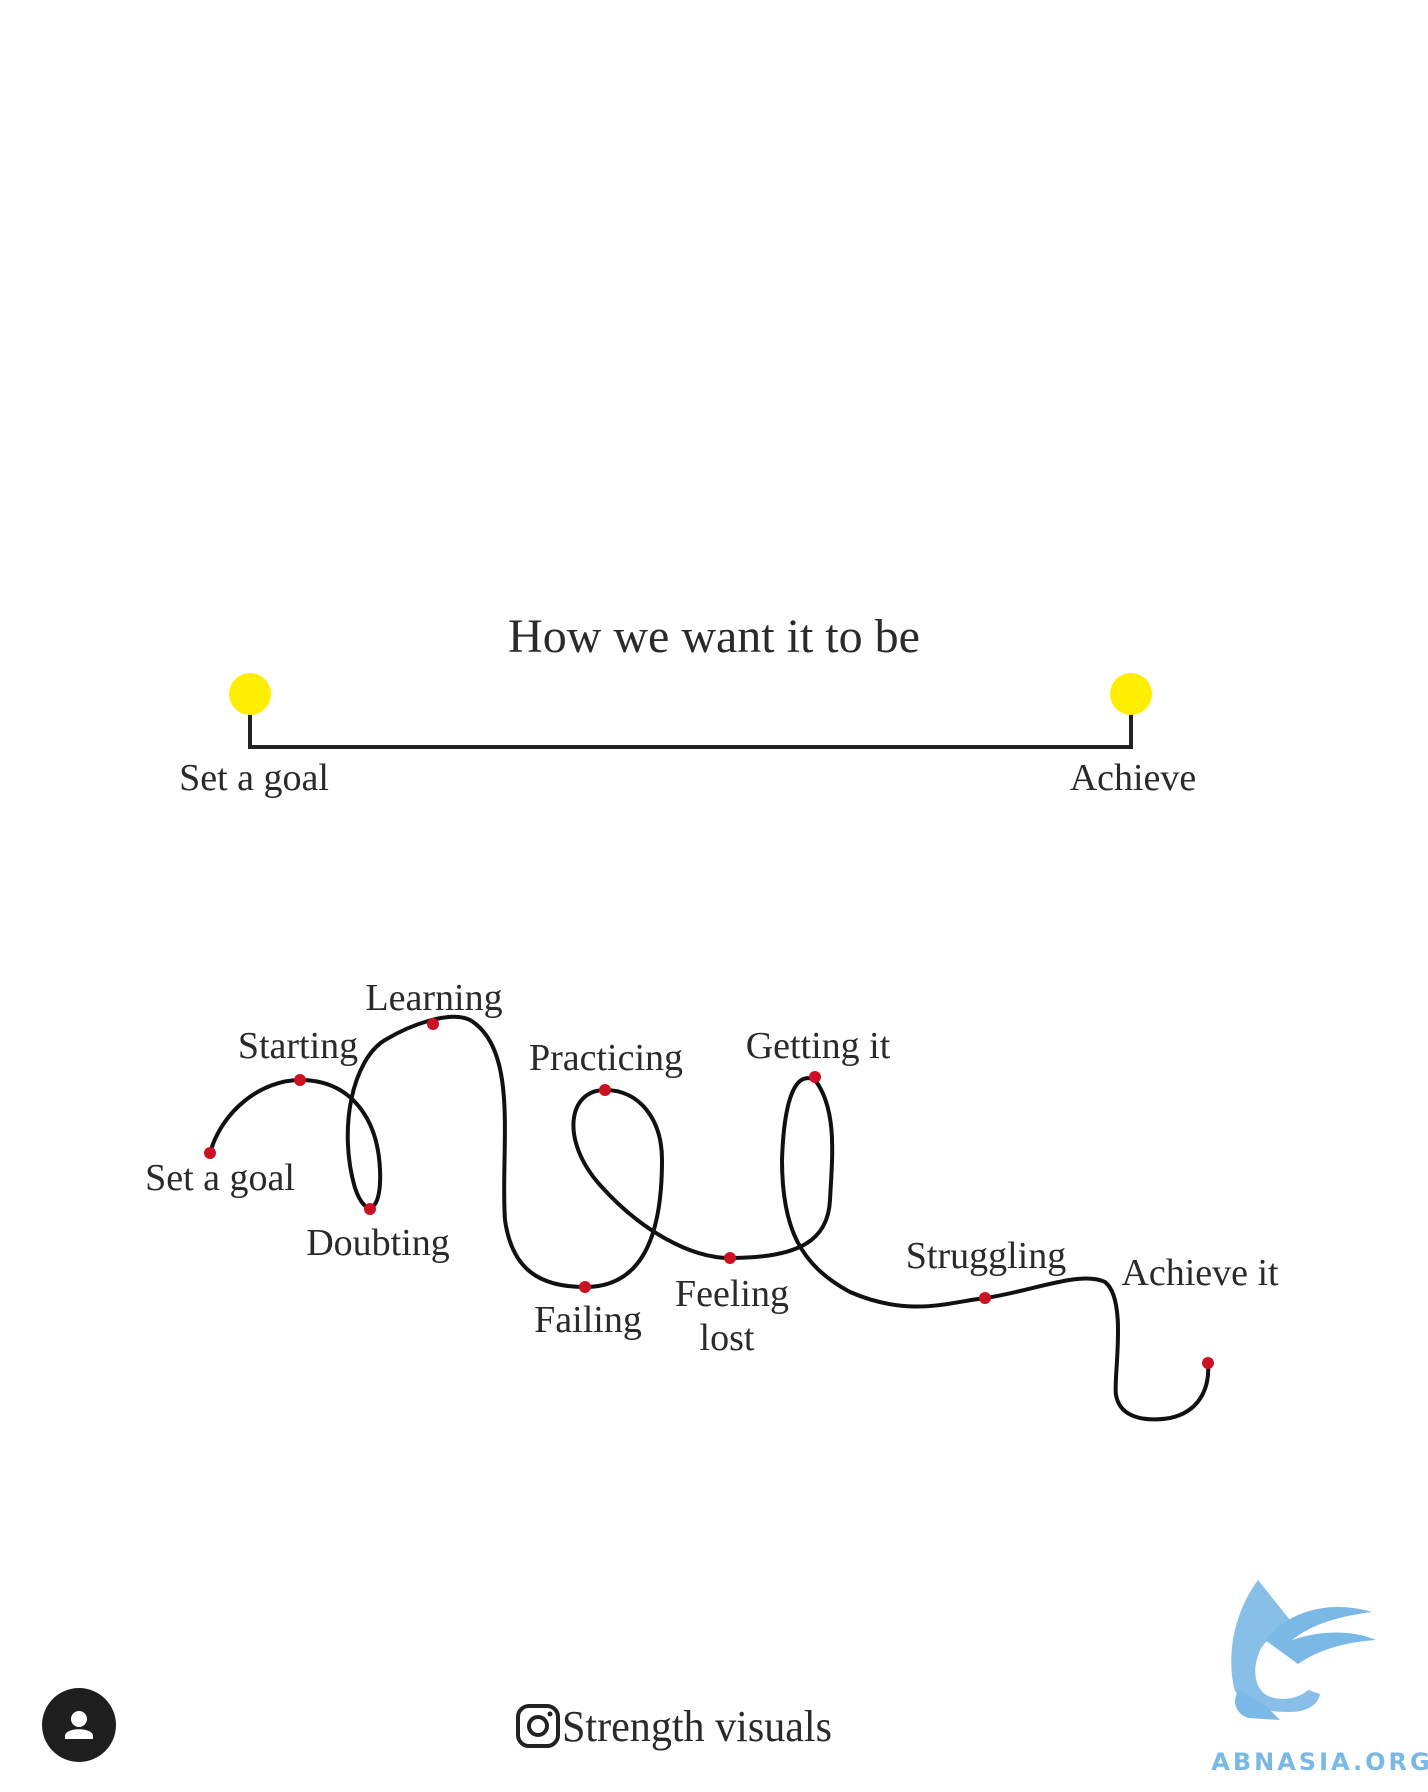  Describe the element at coordinates (1319, 1762) in the screenshot. I see `watermark-text: ABNASIA.ORG` at that location.